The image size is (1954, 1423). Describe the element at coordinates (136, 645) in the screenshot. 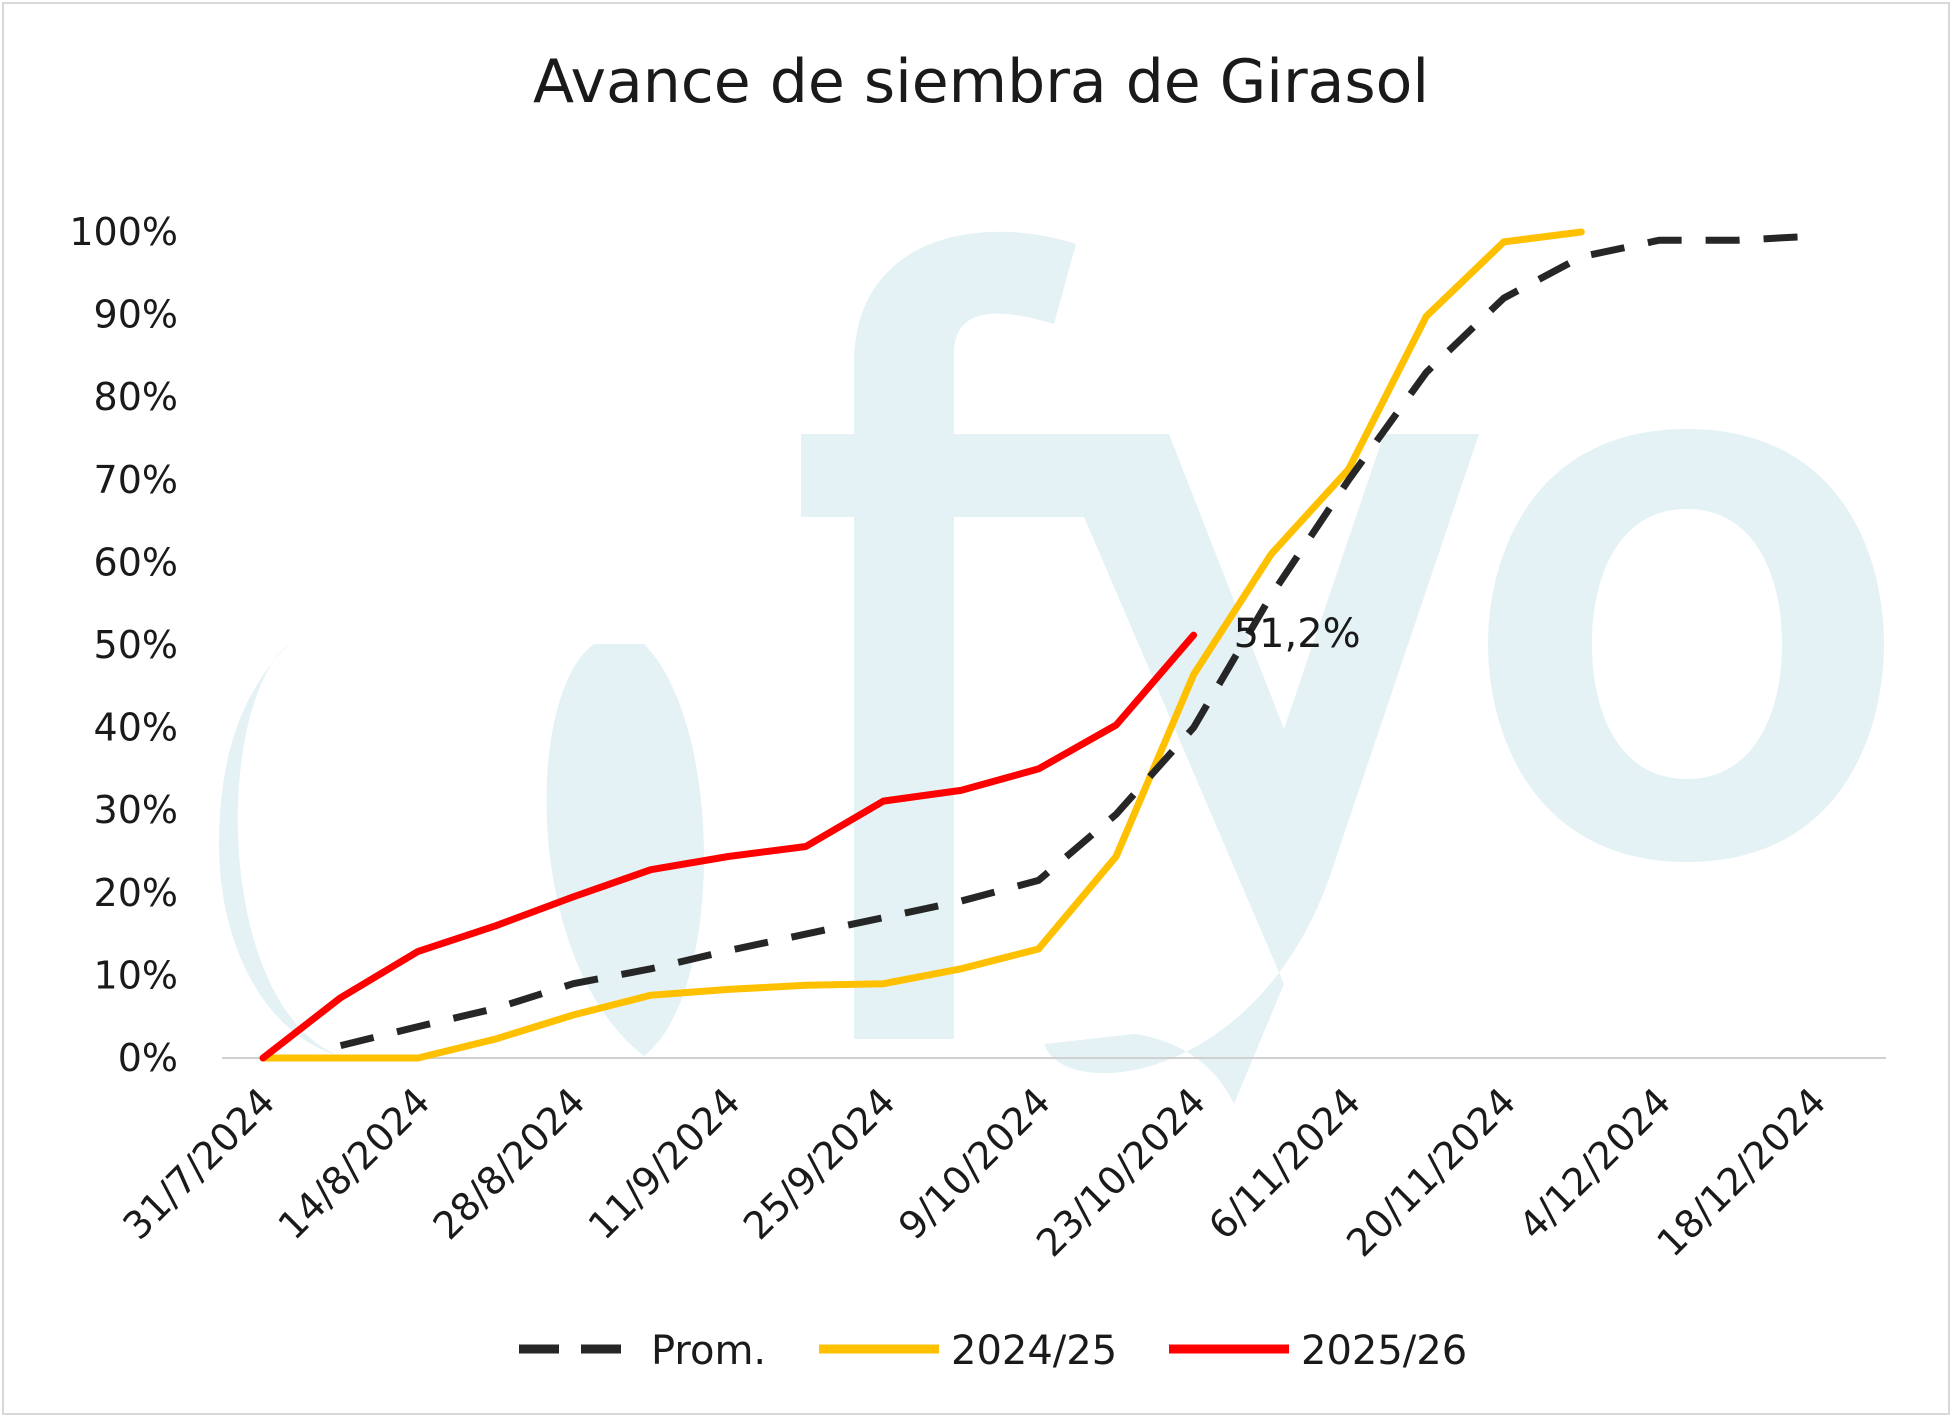

I see `y-tick-label: 50%` at that location.